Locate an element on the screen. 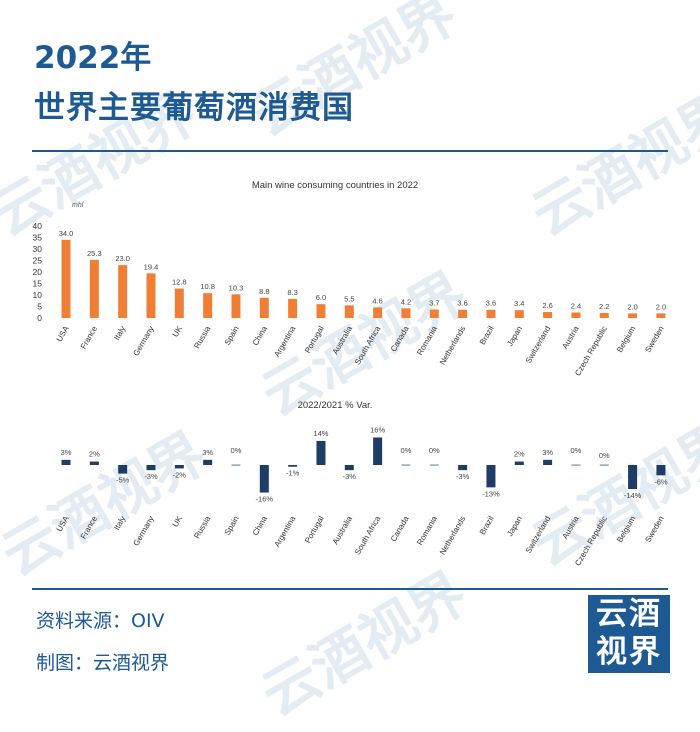 Image resolution: width=700 pixels, height=732 pixels. logo-text-bottom: 视界 is located at coordinates (629, 652).